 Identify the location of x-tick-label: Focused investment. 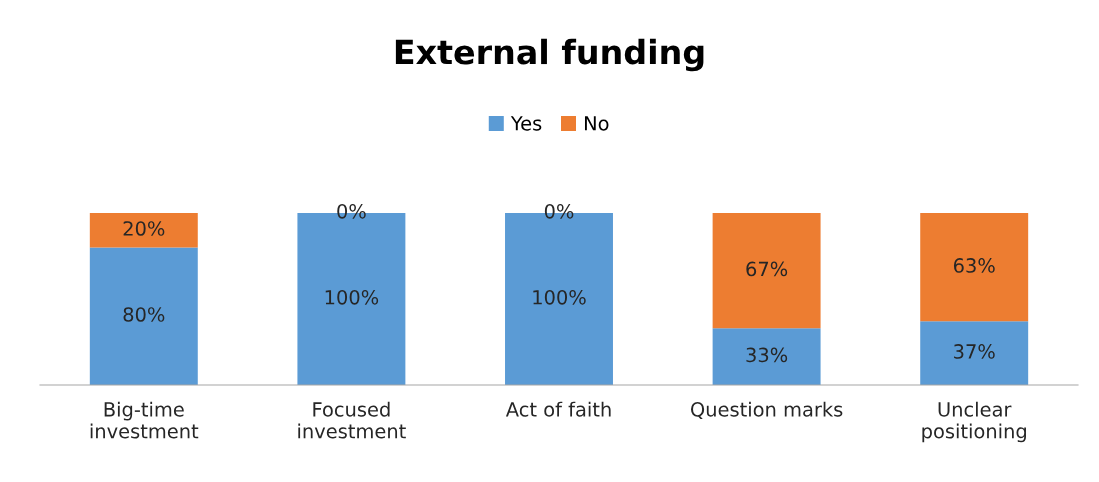
(352, 420).